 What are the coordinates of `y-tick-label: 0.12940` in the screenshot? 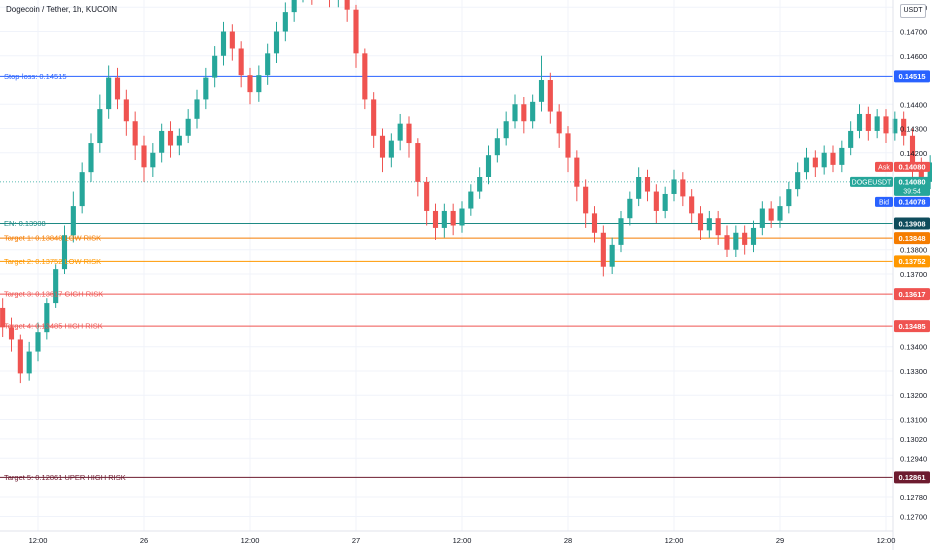 It's located at (913, 458).